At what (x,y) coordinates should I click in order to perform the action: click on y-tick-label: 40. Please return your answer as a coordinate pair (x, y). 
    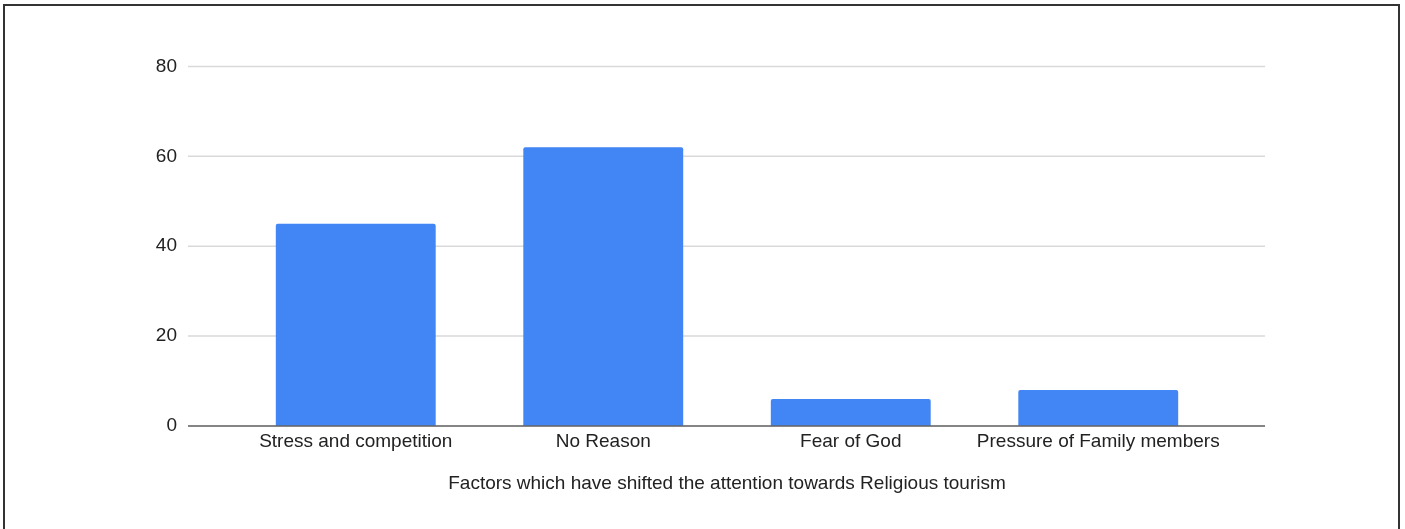
    Looking at the image, I should click on (166, 245).